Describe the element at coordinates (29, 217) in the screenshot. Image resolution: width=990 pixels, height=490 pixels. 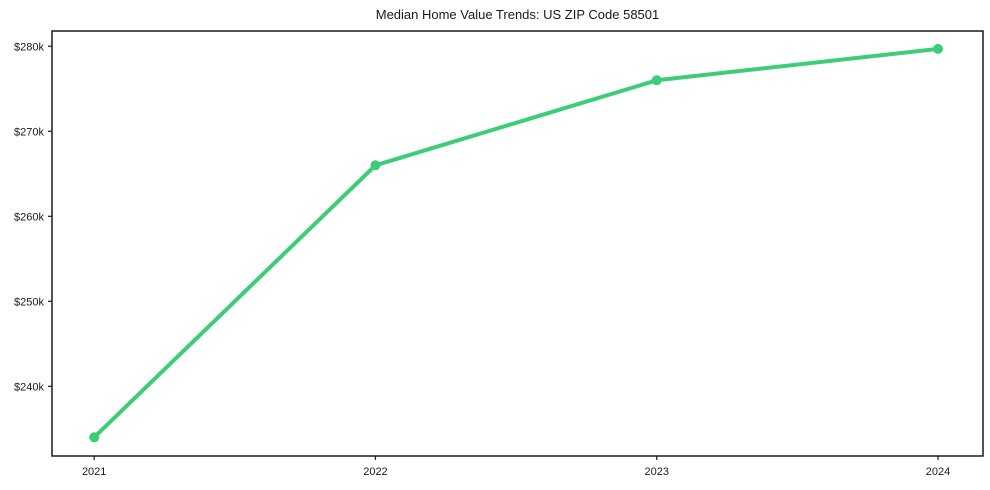
I see `y-axis-tick-label: $260k` at that location.